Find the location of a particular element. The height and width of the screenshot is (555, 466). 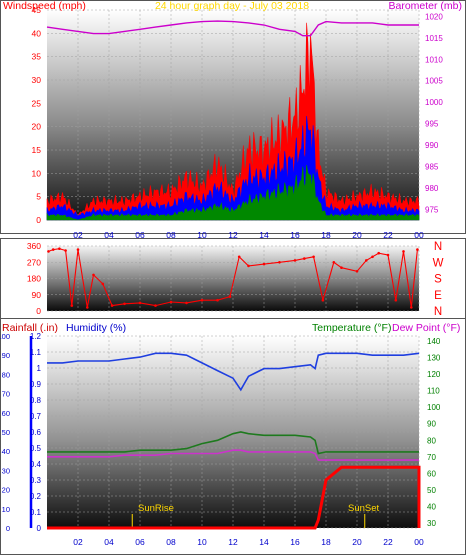

wind-y-tick: 15 is located at coordinates (37, 150).